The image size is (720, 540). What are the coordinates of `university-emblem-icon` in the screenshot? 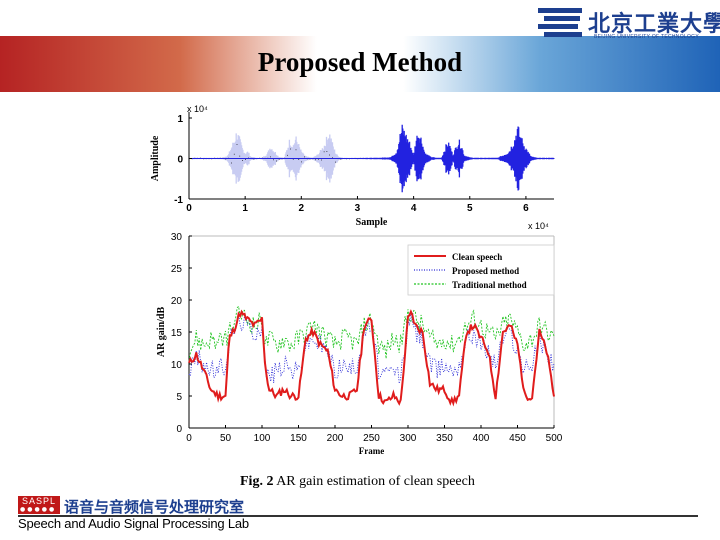 It's located at (560, 22).